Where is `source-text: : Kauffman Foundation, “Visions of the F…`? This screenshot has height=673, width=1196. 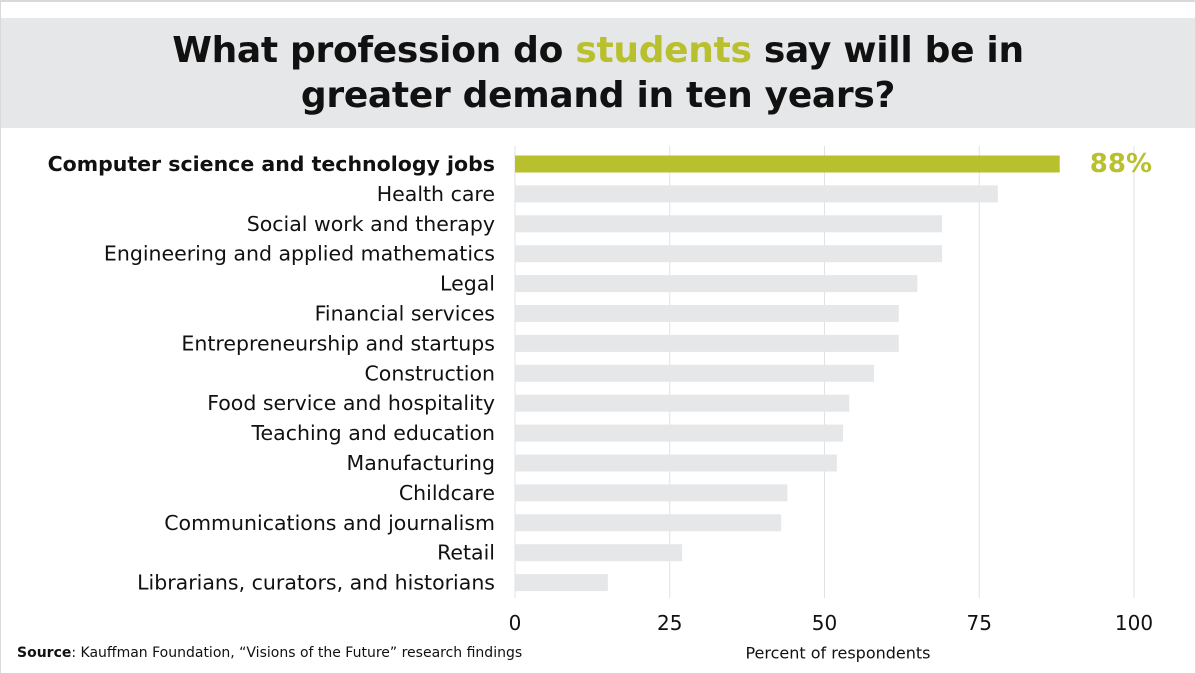 source-text: : Kauffman Foundation, “Visions of the F… is located at coordinates (297, 653).